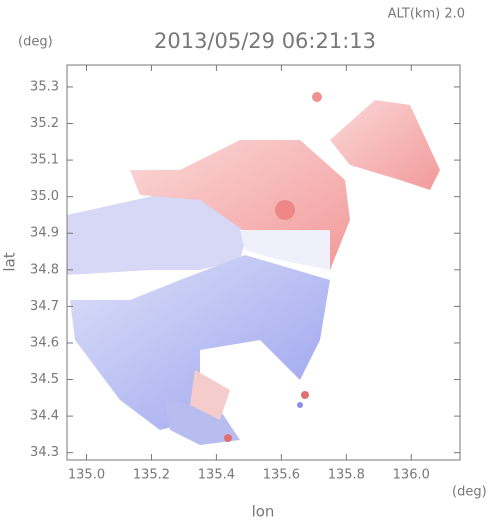 The height and width of the screenshot is (521, 491). What do you see at coordinates (216, 475) in the screenshot?
I see `x-tick-label: 135.4` at bounding box center [216, 475].